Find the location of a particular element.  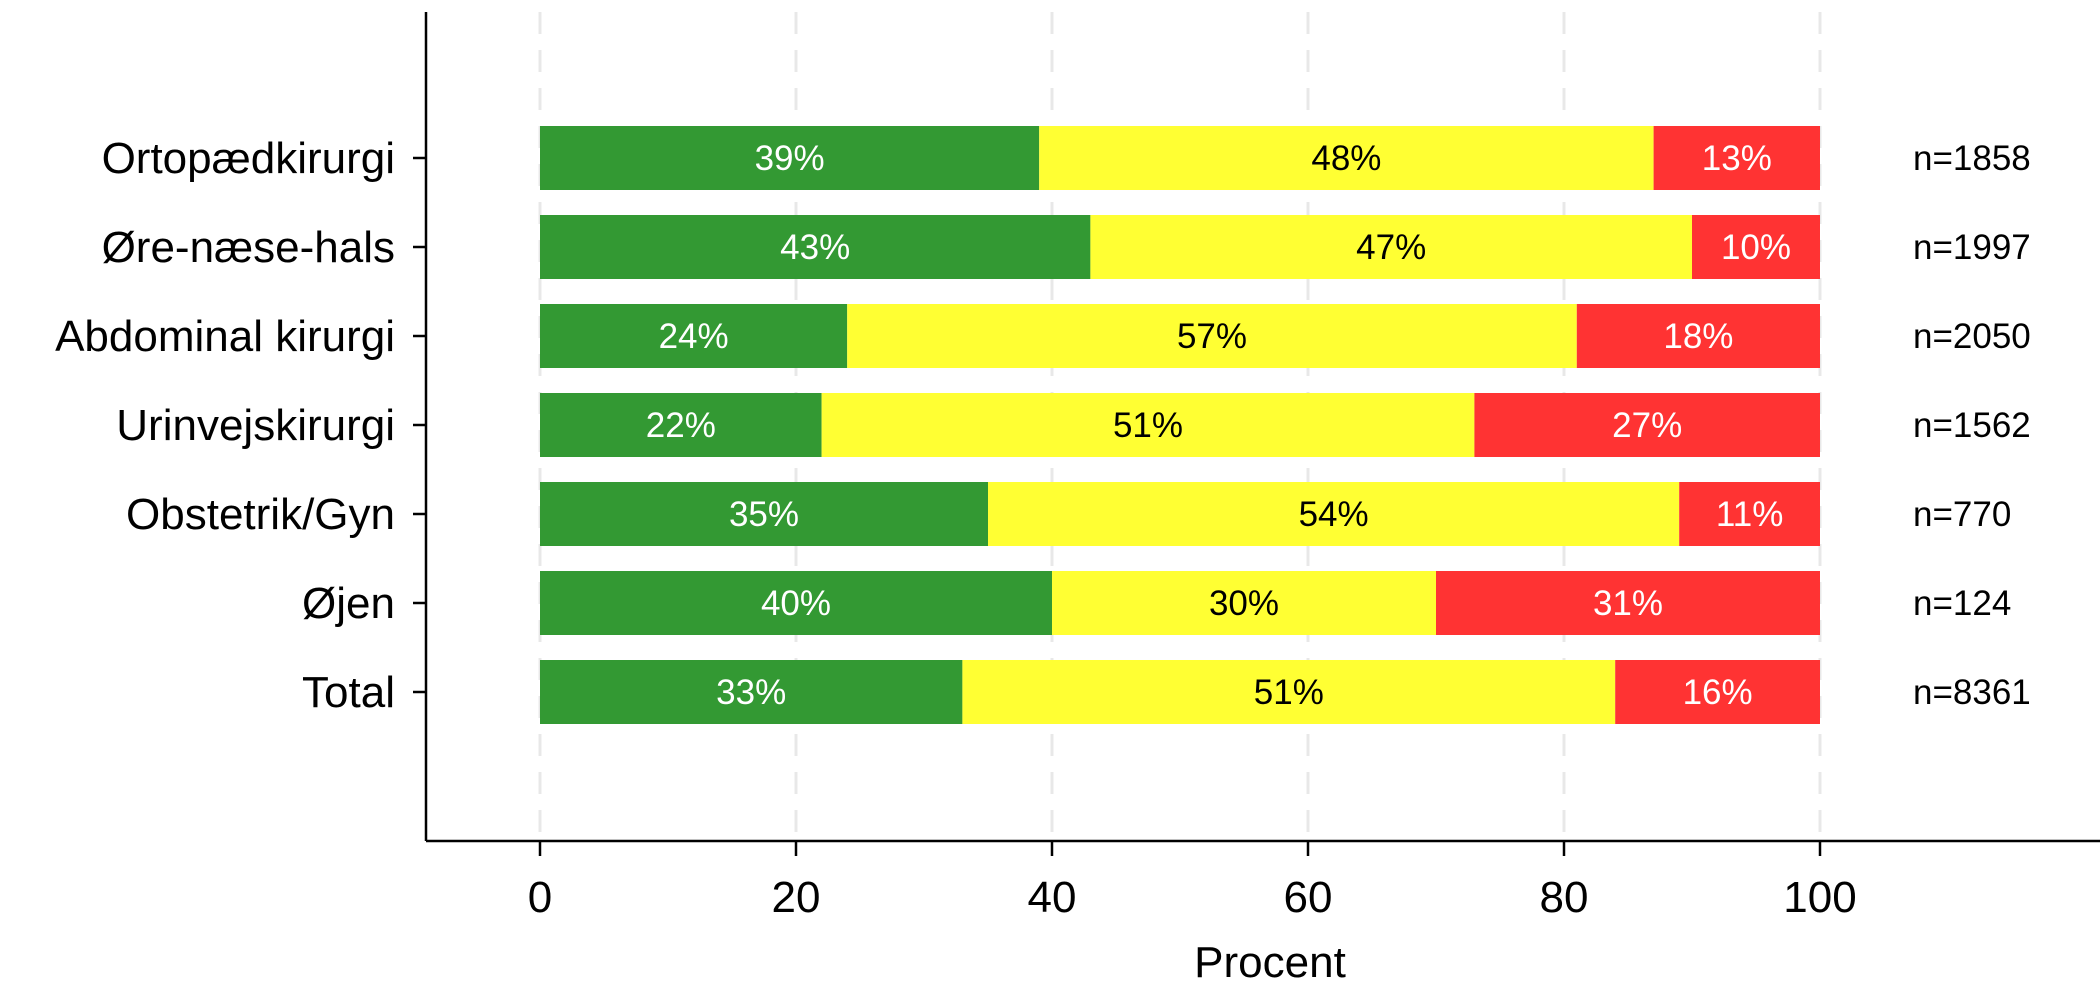

bar-value-label: 35% is located at coordinates (764, 514).